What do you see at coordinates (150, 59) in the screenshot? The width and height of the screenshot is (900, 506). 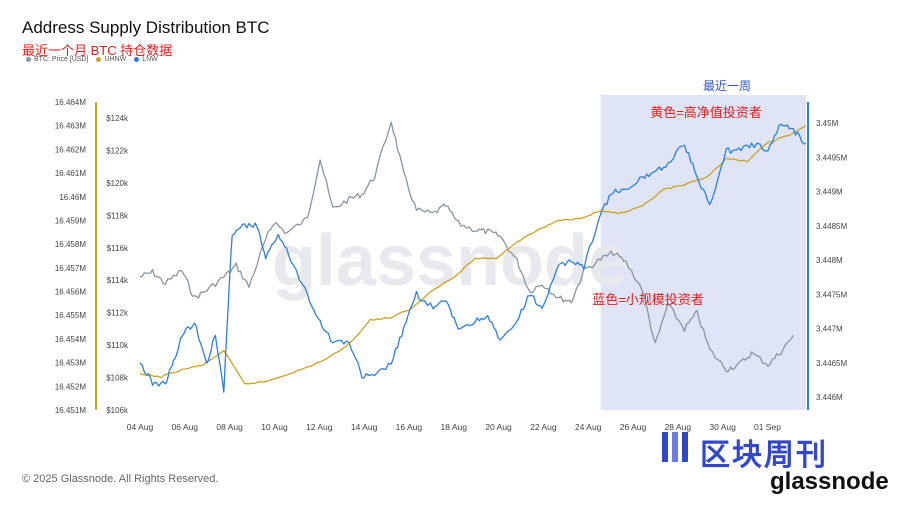 I see `legend-label-lnw: LNW` at bounding box center [150, 59].